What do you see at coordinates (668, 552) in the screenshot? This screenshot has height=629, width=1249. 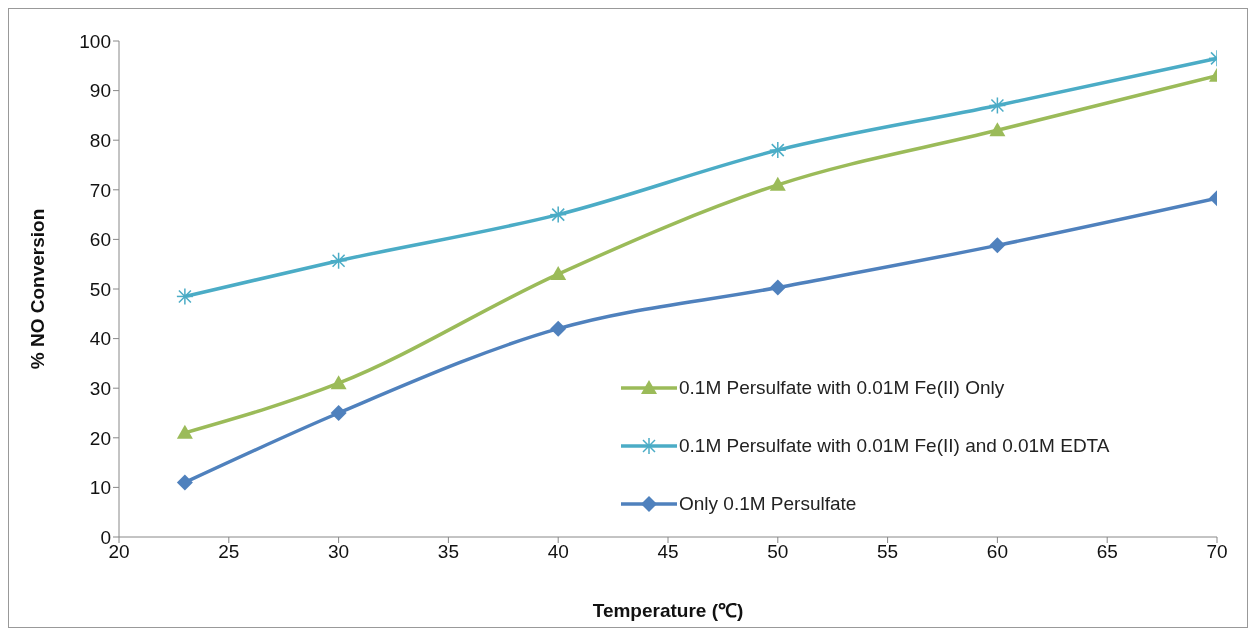 I see `x-tick-label: 45` at bounding box center [668, 552].